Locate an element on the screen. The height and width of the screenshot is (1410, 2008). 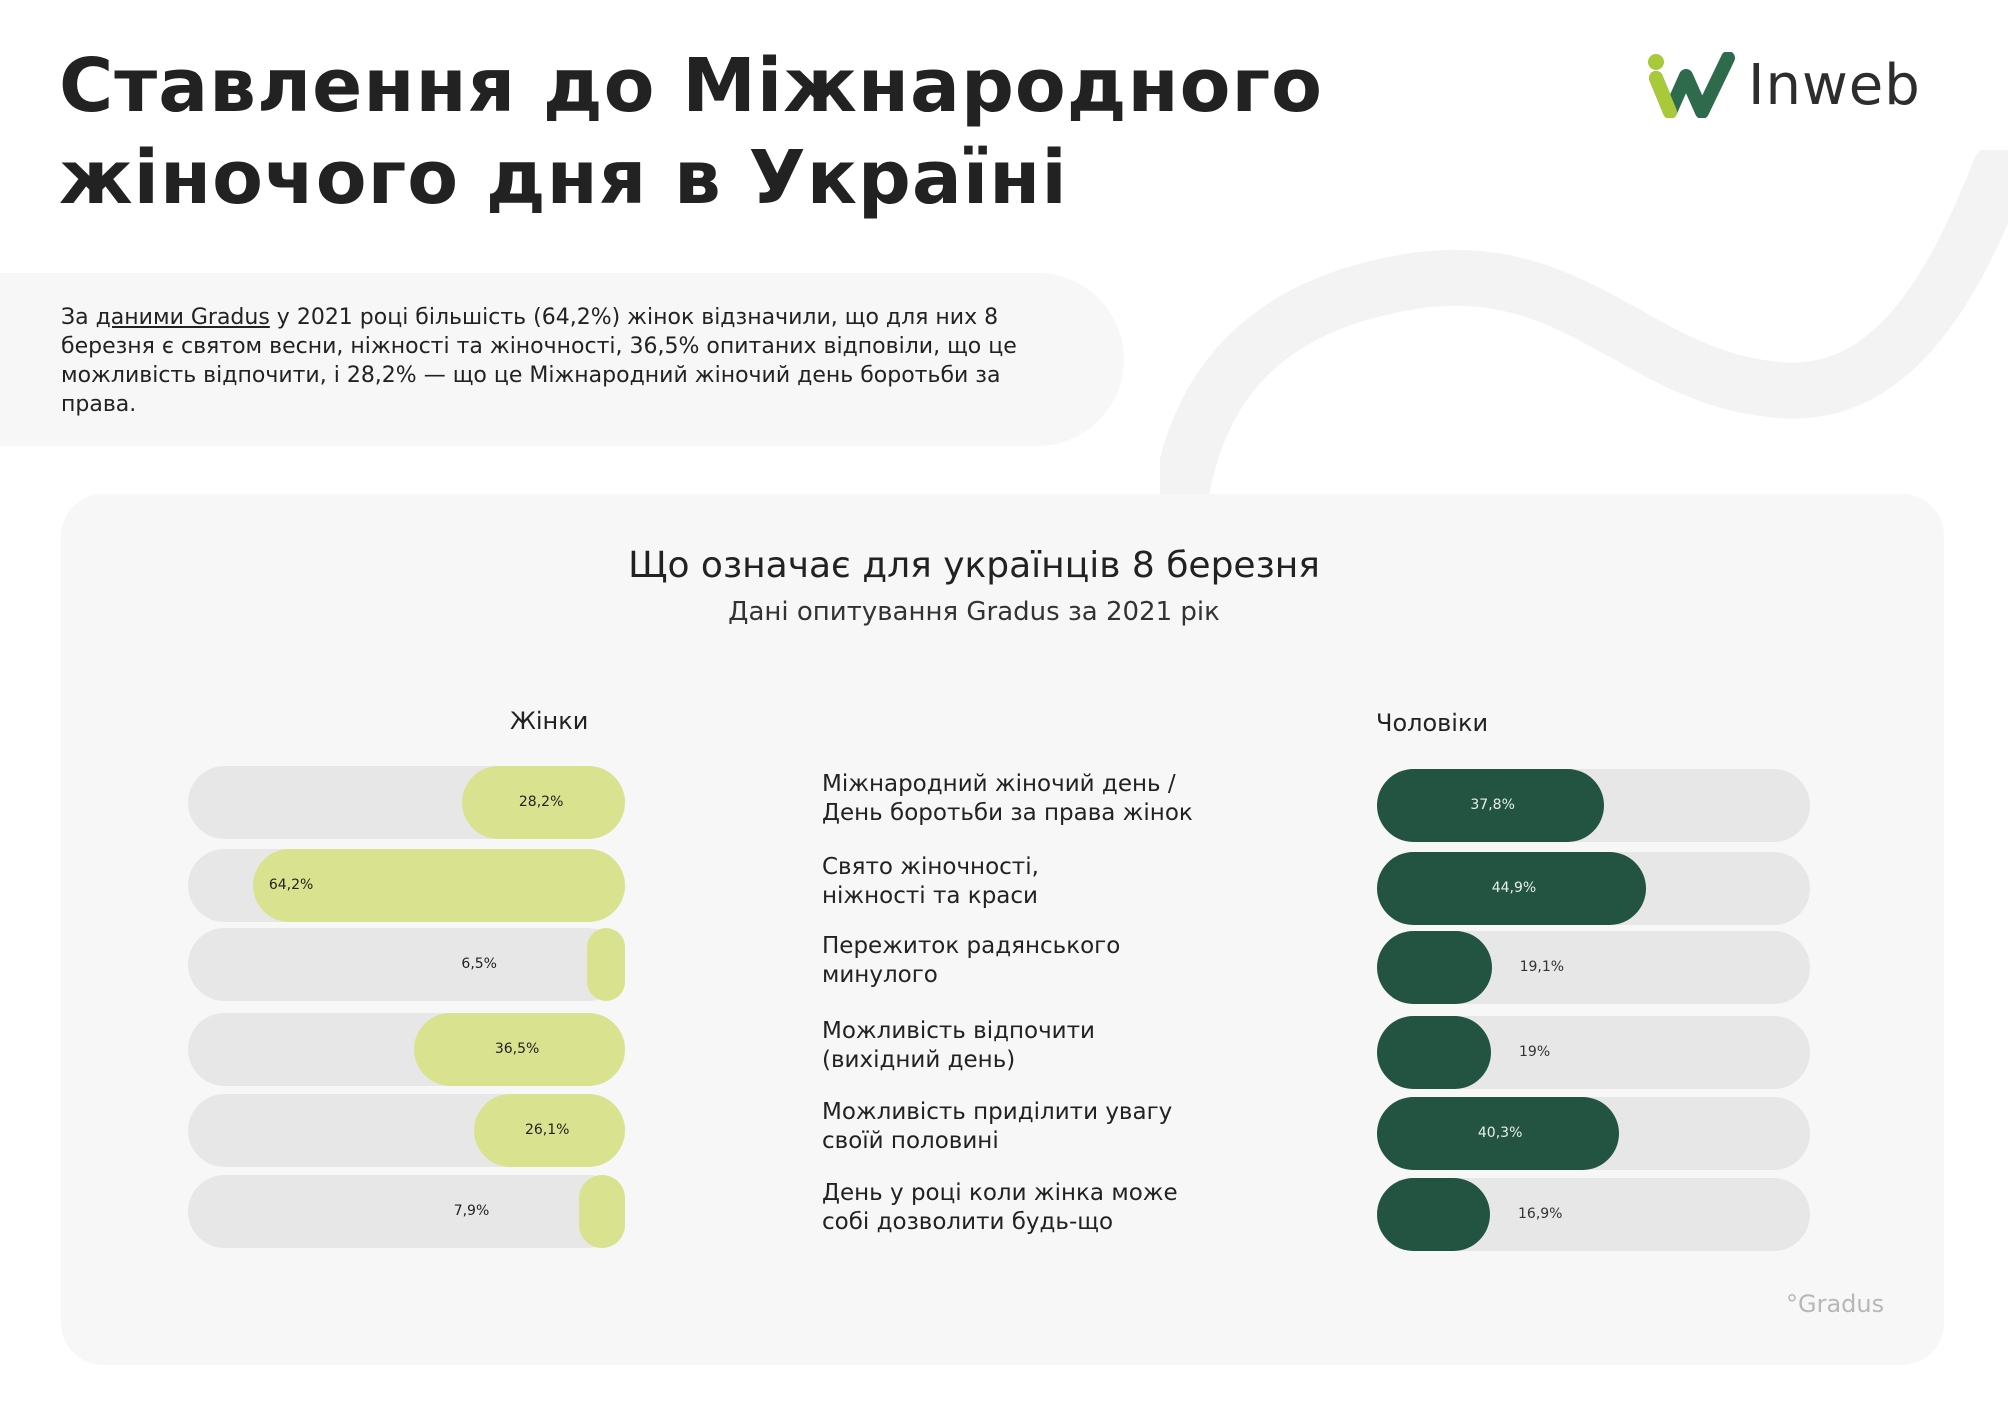
men-value-label: 40,3% is located at coordinates (1500, 1133).